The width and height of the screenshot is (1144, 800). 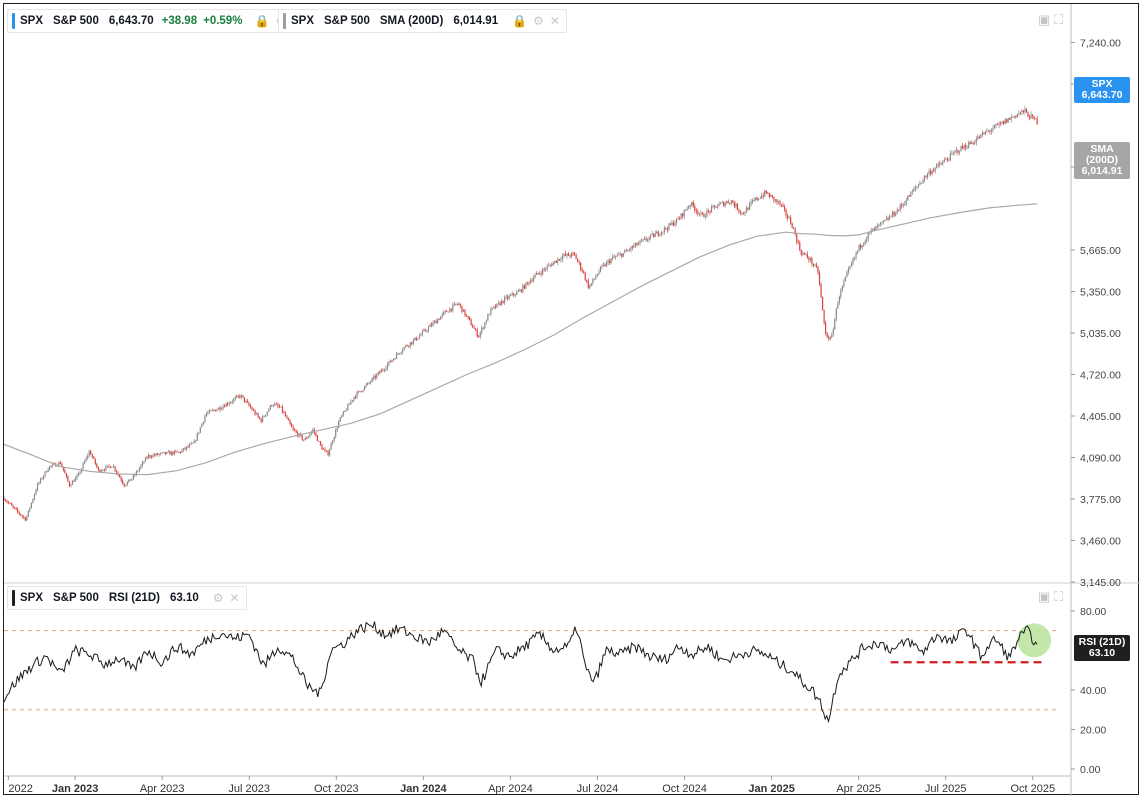 I want to click on rsi-axis-tick-label: 40.00, so click(x=1093, y=691).